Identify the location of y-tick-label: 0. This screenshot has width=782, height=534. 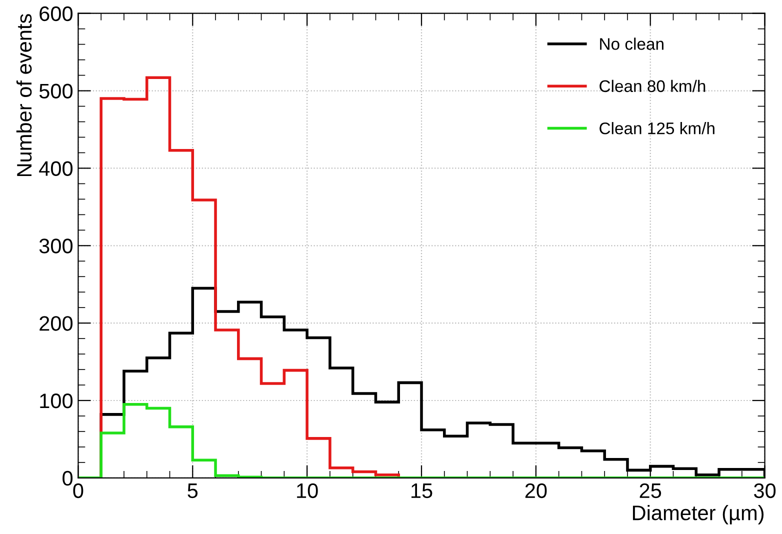
(67, 478).